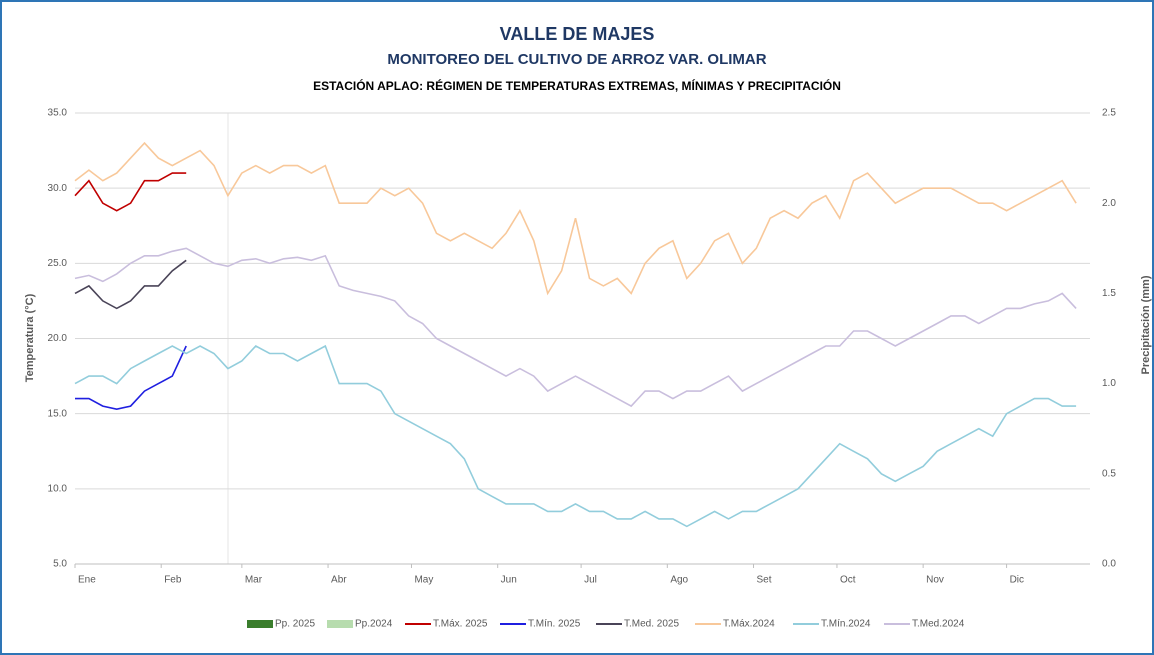 The height and width of the screenshot is (655, 1154). Describe the element at coordinates (1109, 203) in the screenshot. I see `y2-tick-label: 2.0` at that location.